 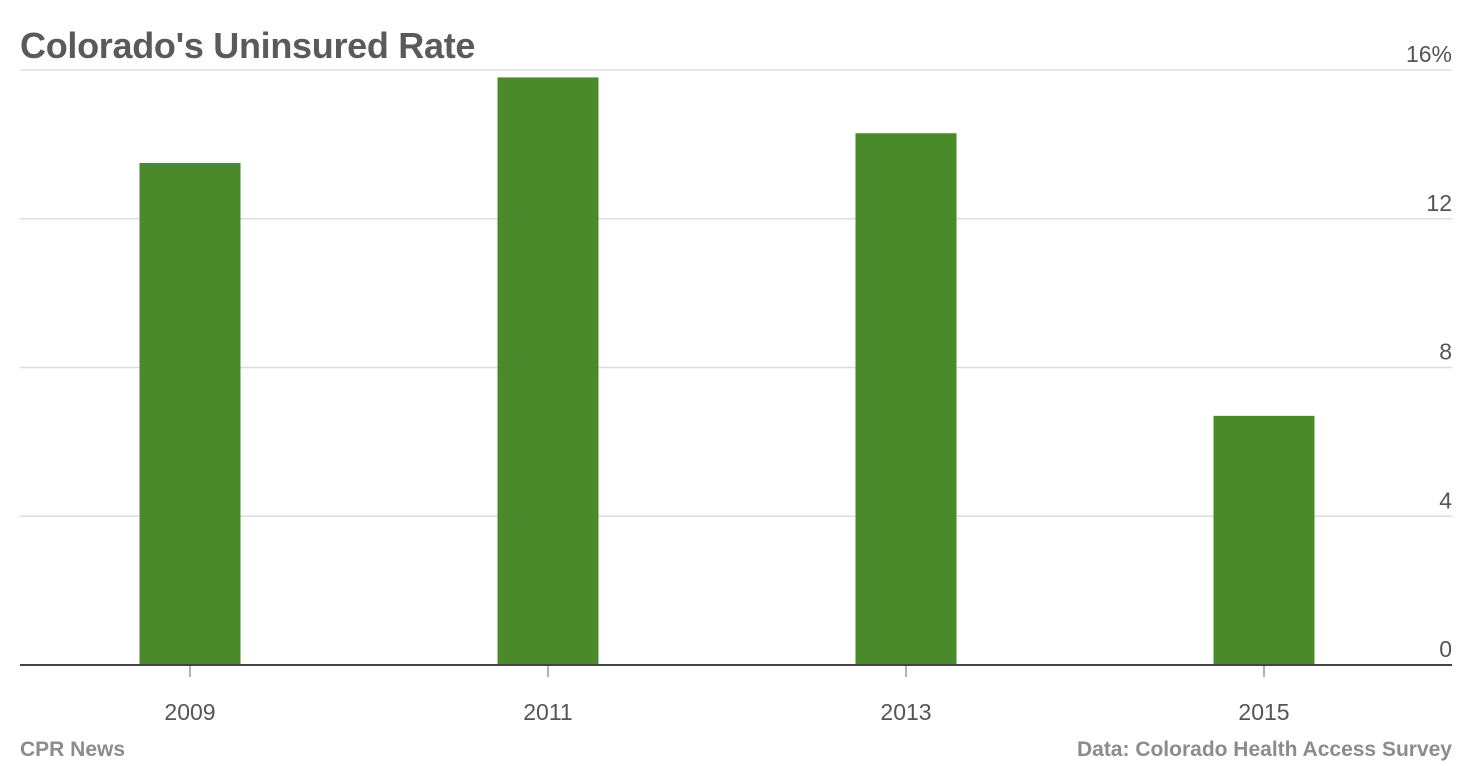 I want to click on x-tick-label: 2011, so click(x=547, y=712).